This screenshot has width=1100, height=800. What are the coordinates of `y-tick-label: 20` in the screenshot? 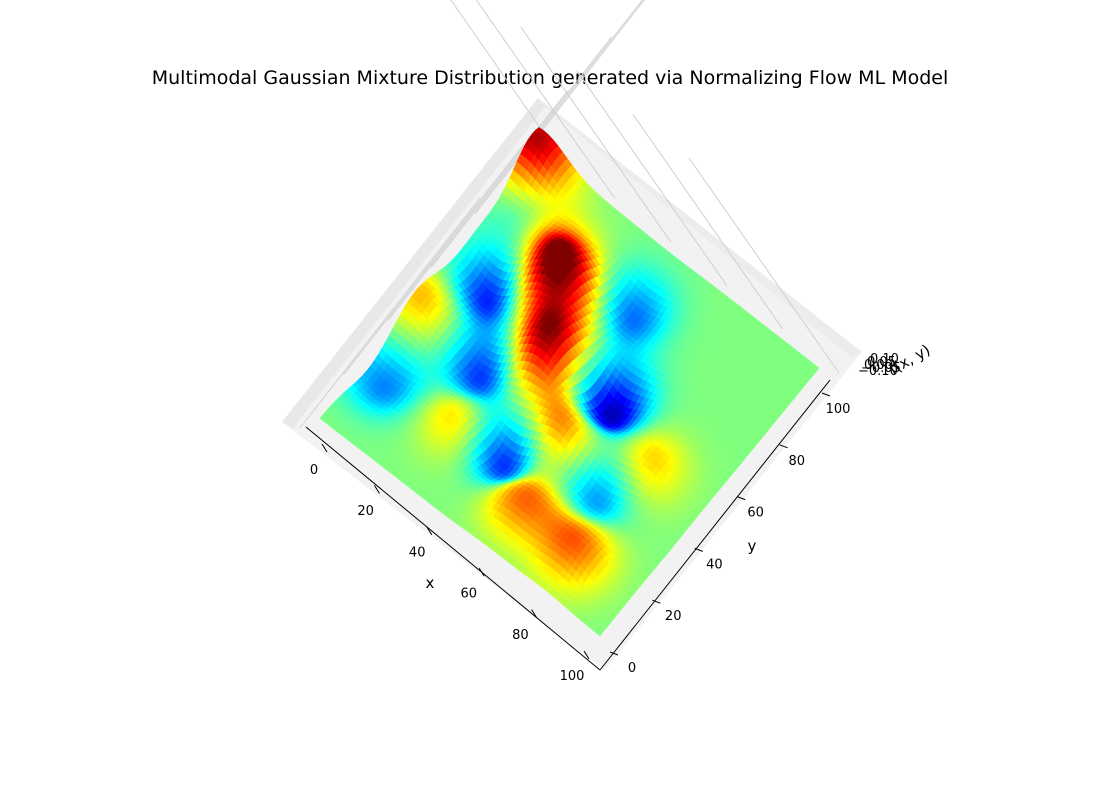 It's located at (673, 616).